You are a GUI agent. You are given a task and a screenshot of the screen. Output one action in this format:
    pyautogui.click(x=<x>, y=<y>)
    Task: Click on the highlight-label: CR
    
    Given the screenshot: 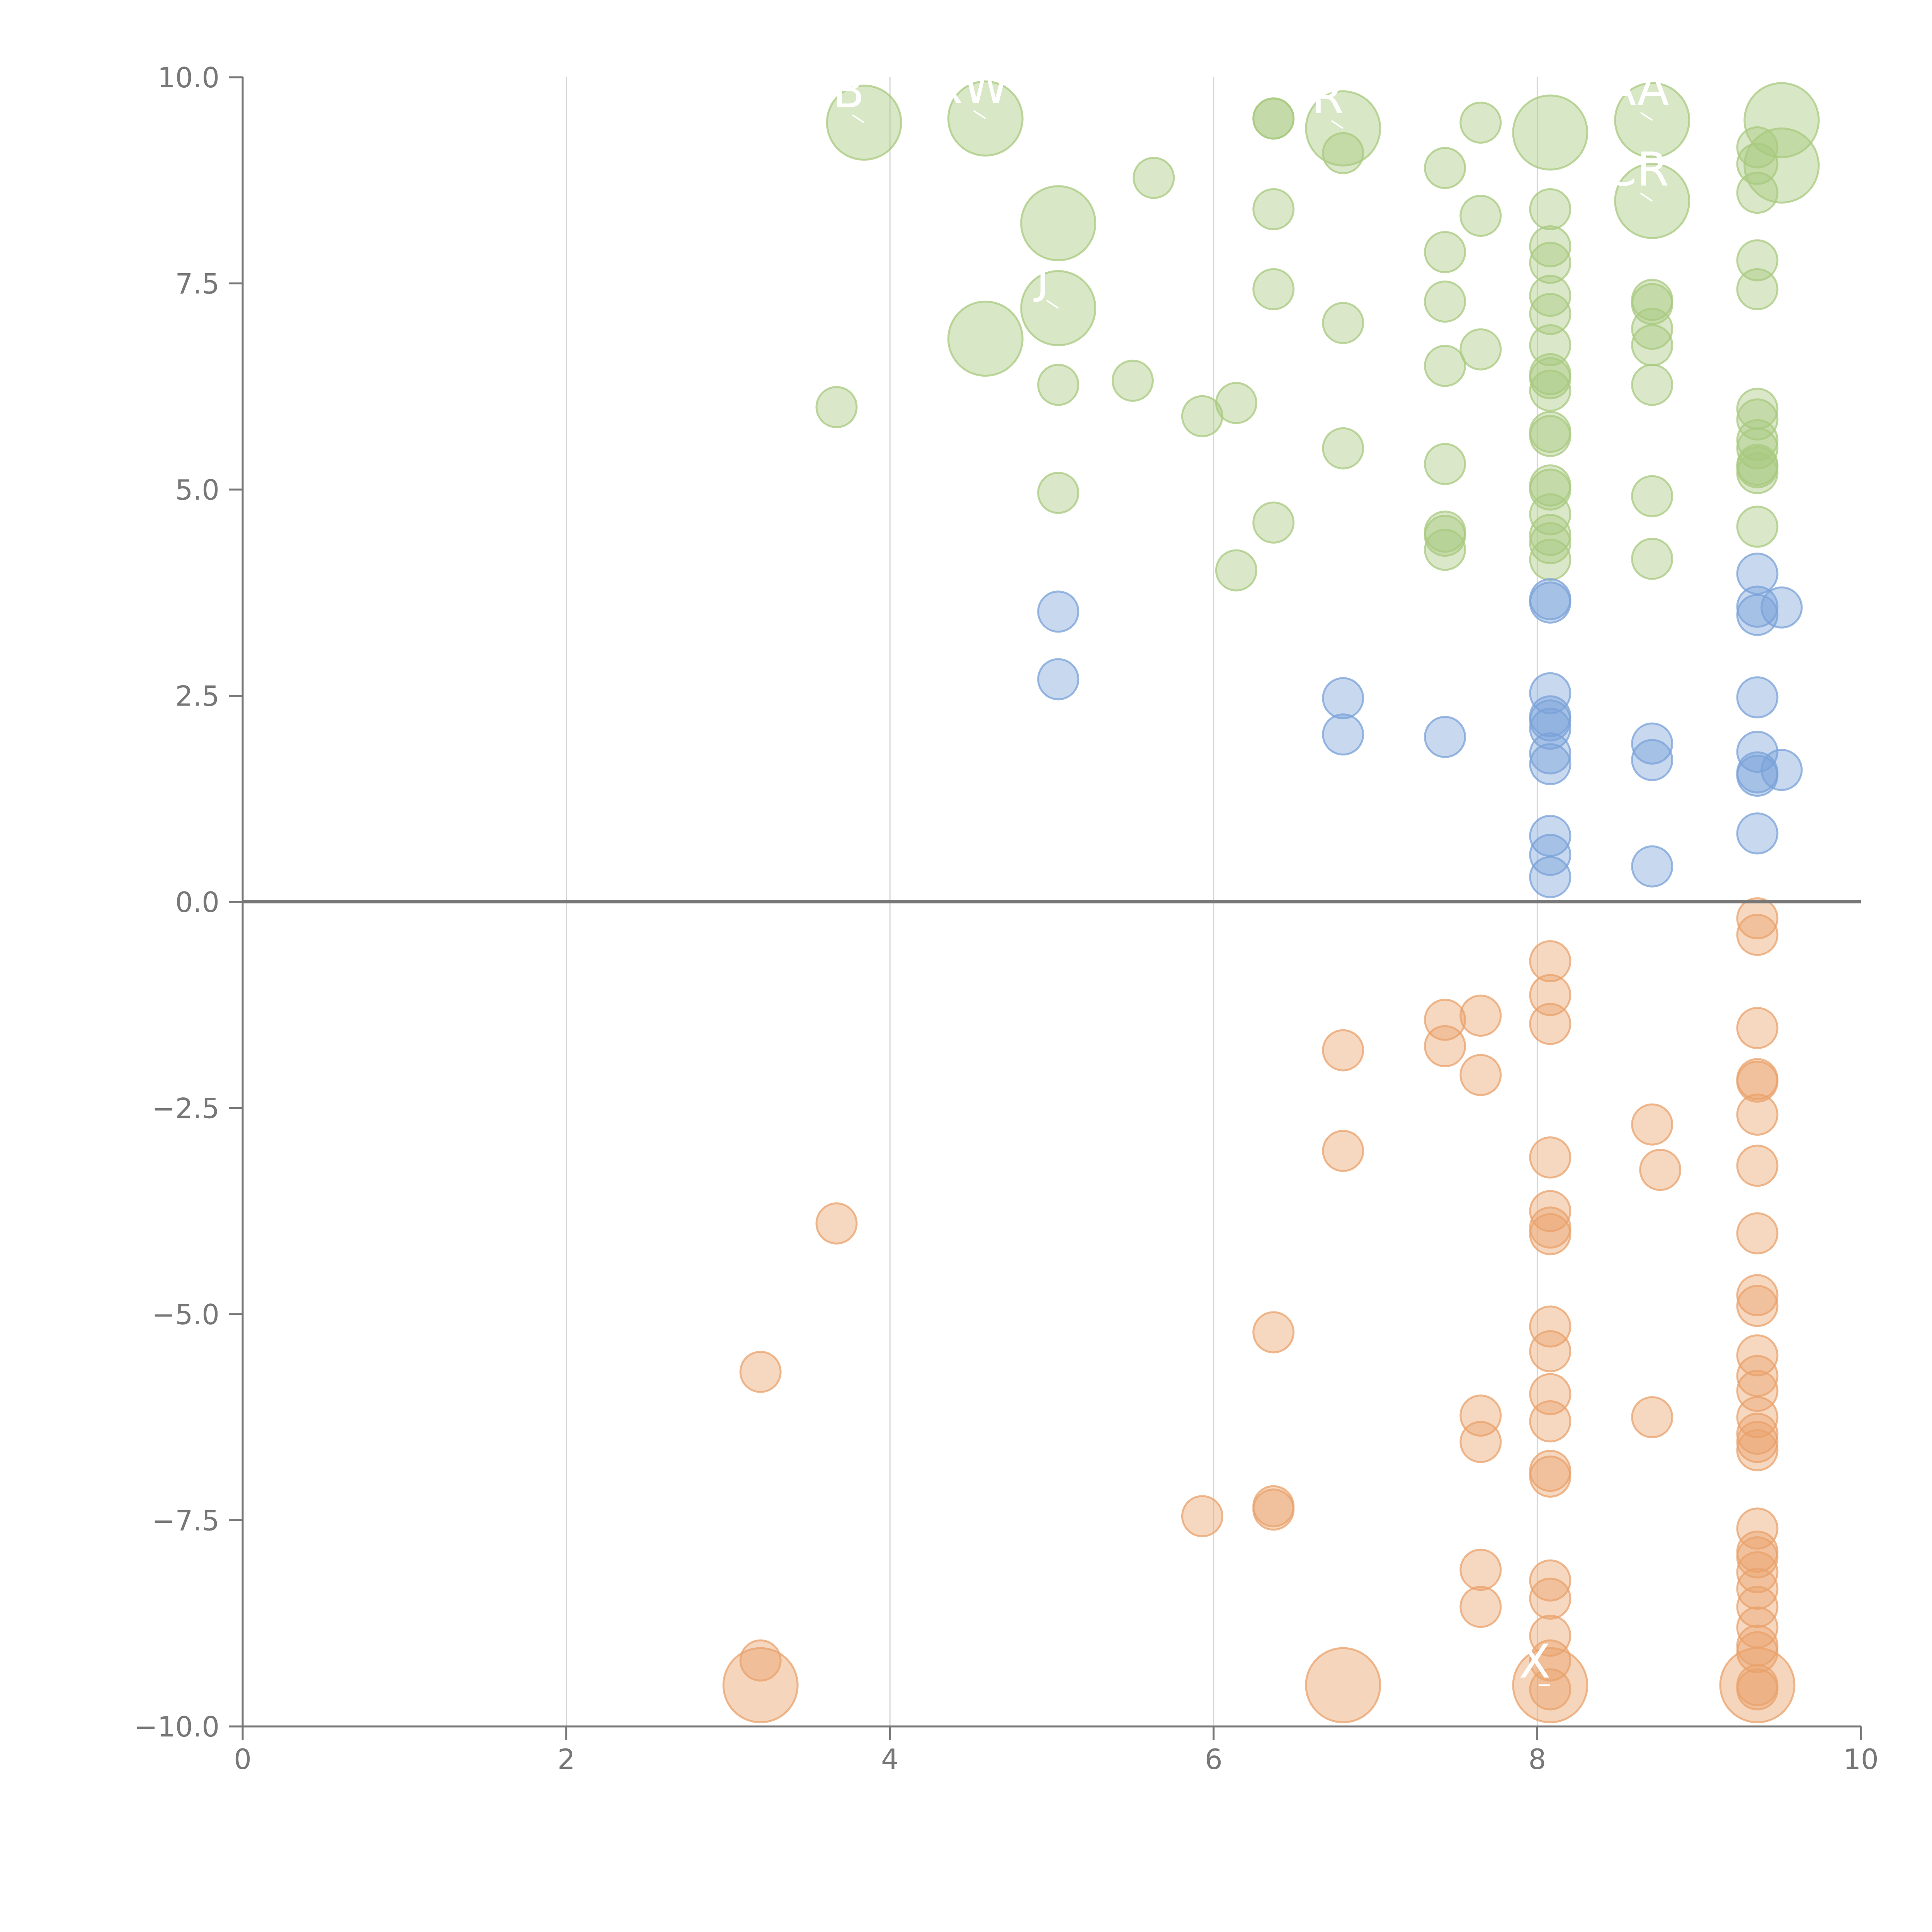 What is the action you would take?
    pyautogui.click(x=1637, y=170)
    